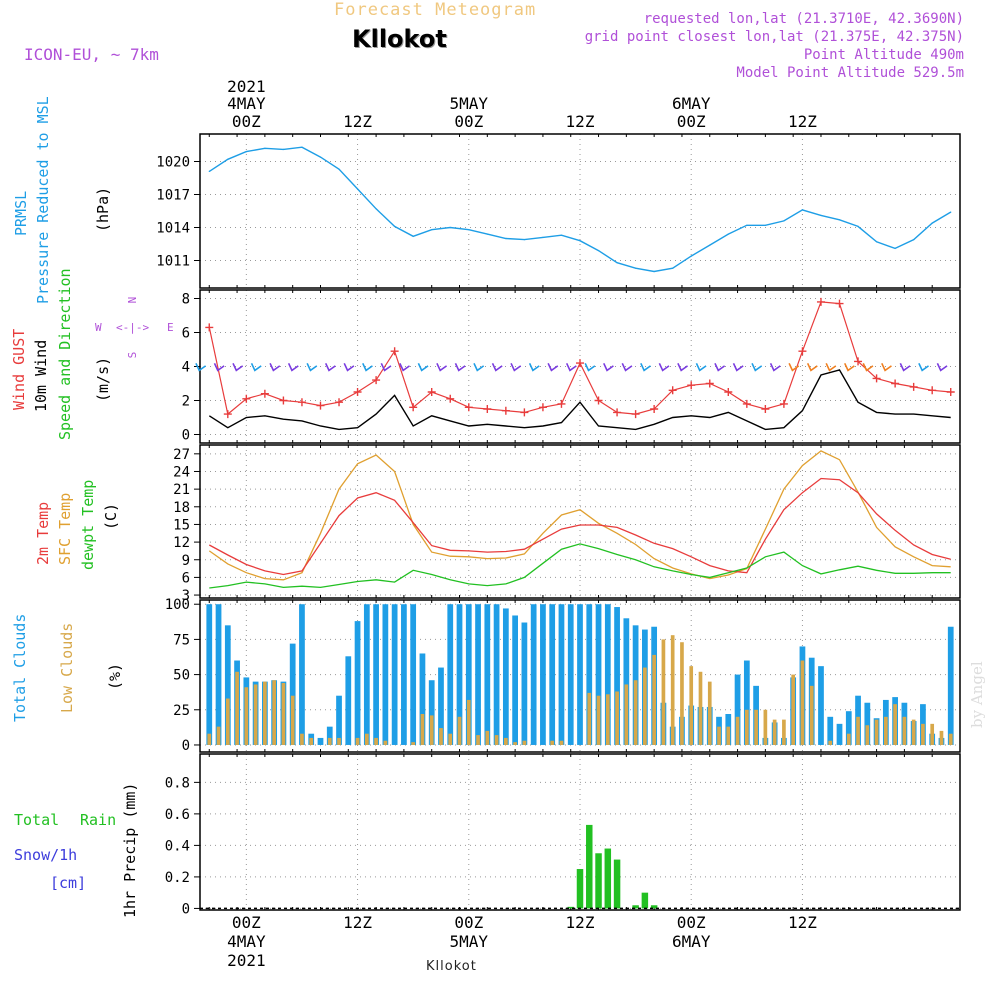 This screenshot has width=1000, height=1000. What do you see at coordinates (883, 55) in the screenshot?
I see `point-altitude: Point Altitude 490m` at bounding box center [883, 55].